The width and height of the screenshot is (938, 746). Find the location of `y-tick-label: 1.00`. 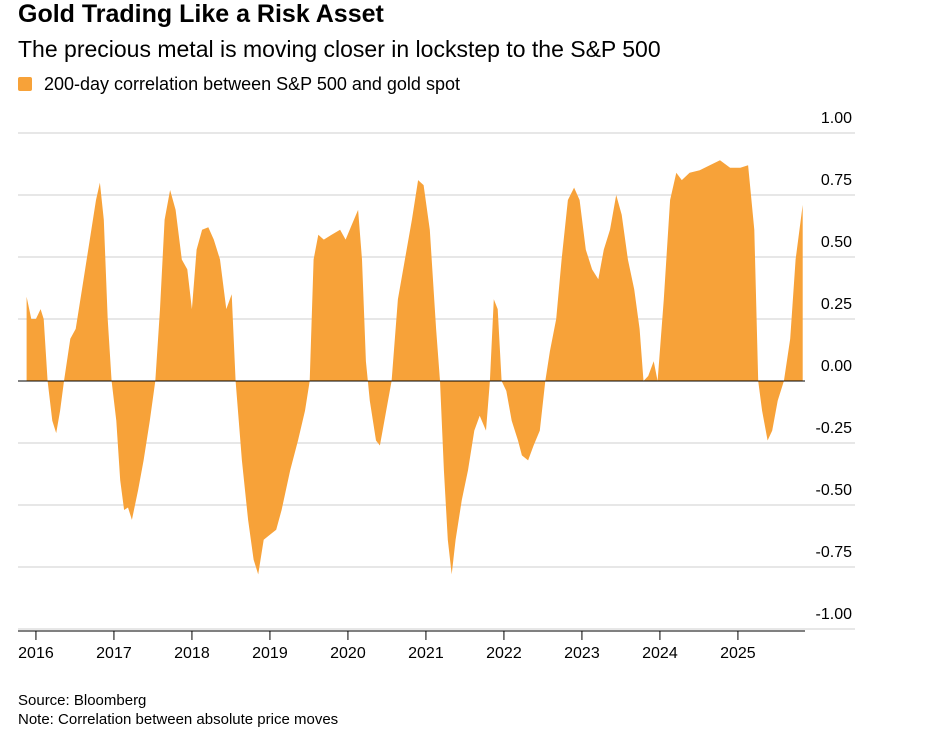

y-tick-label: 1.00 is located at coordinates (836, 118).